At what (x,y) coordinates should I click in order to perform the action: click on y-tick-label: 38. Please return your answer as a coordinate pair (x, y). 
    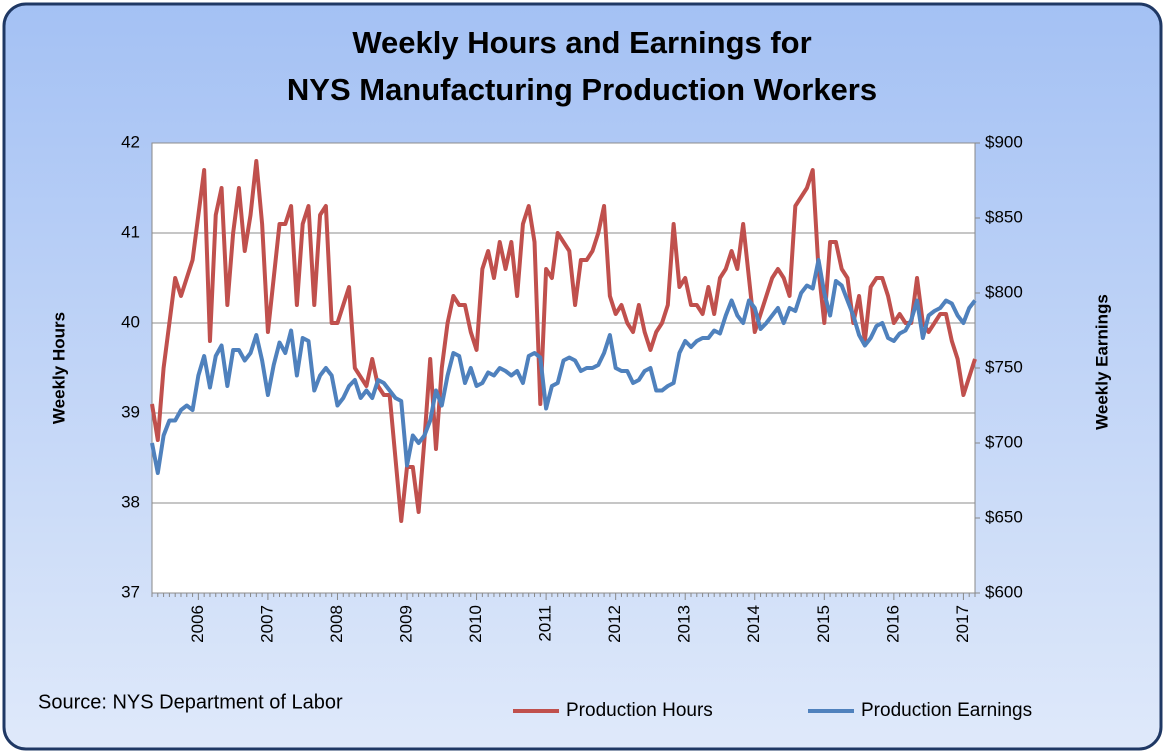
    Looking at the image, I should click on (130, 501).